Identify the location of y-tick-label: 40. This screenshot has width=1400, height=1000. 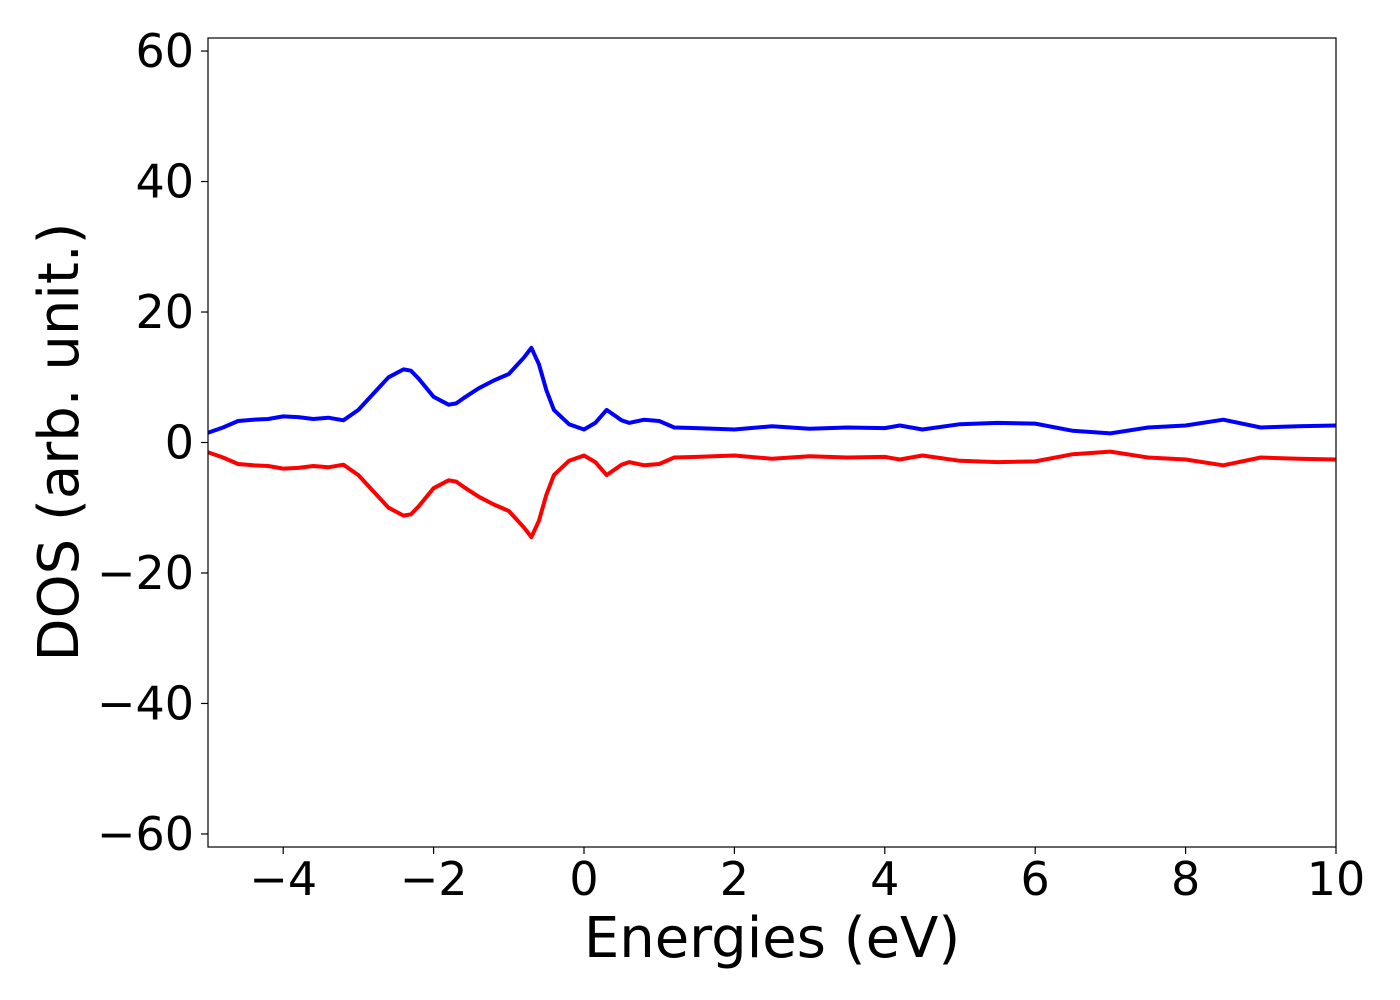
(164, 182).